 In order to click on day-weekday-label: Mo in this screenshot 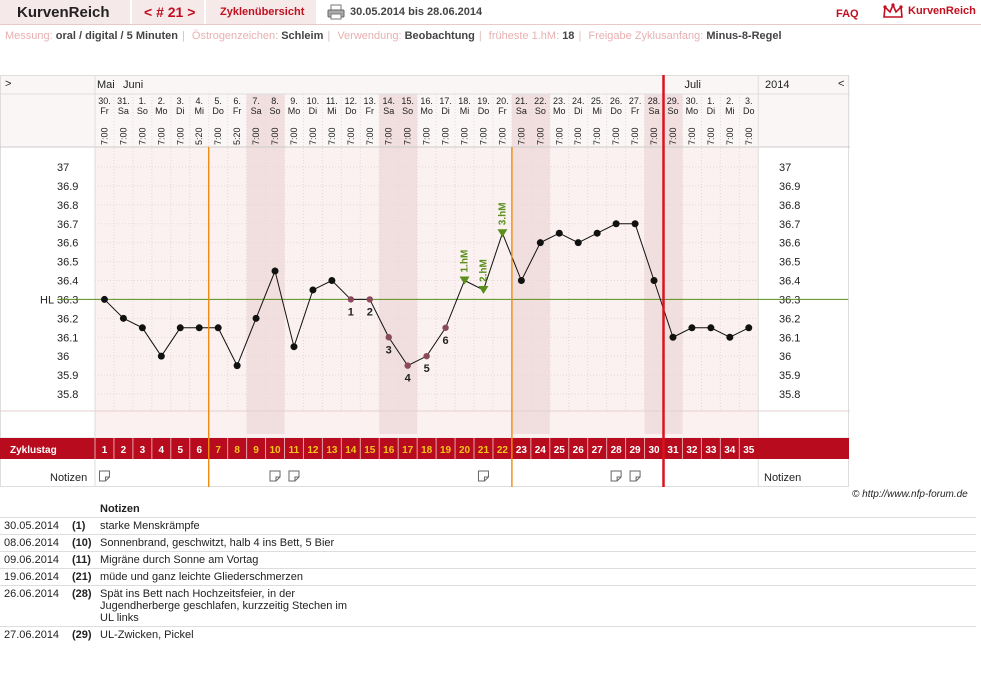, I will do `click(426, 111)`.